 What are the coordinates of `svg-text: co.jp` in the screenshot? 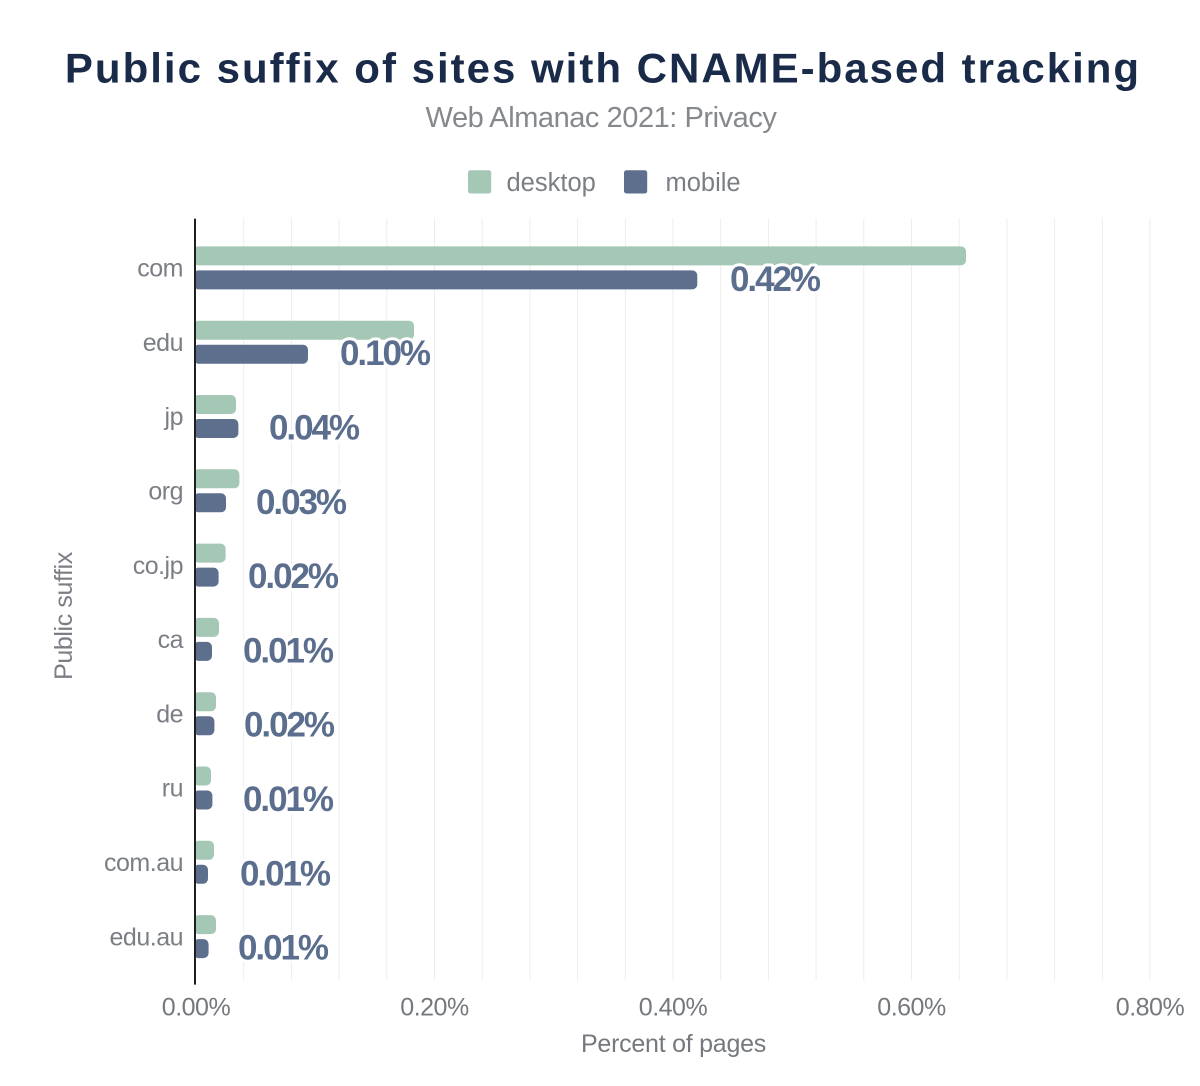 It's located at (158, 566).